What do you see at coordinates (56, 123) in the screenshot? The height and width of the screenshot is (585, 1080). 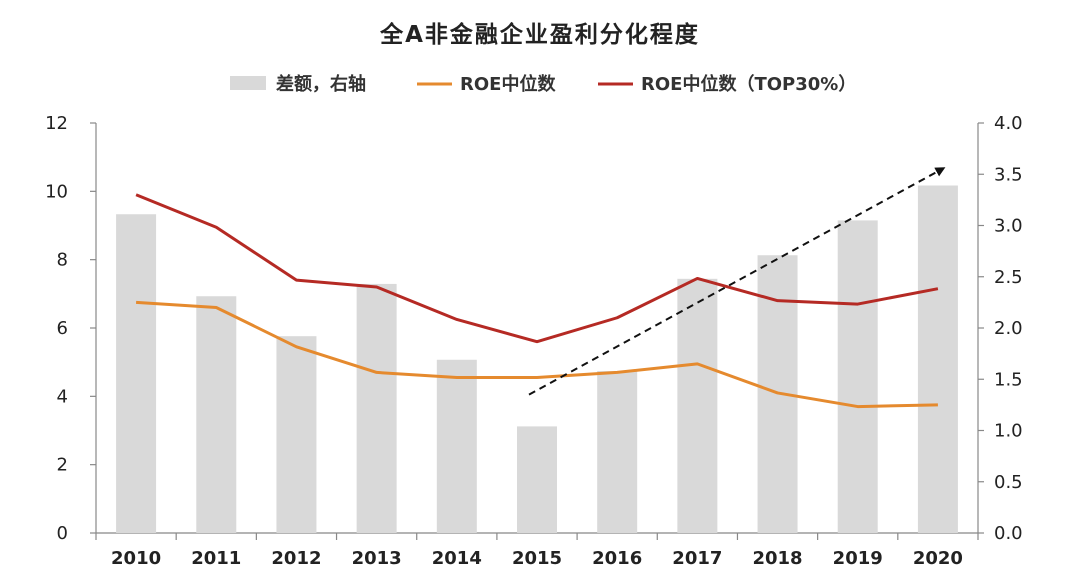 I see `y-left-tick-label: 12` at bounding box center [56, 123].